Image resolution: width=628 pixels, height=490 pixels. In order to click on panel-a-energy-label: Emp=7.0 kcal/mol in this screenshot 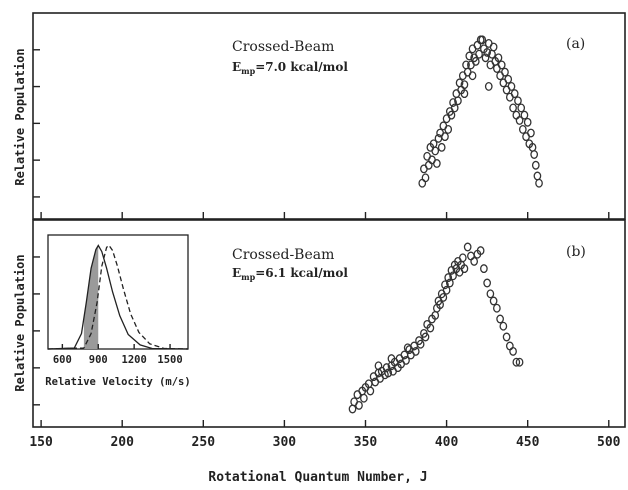, I will do `click(290, 68)`.